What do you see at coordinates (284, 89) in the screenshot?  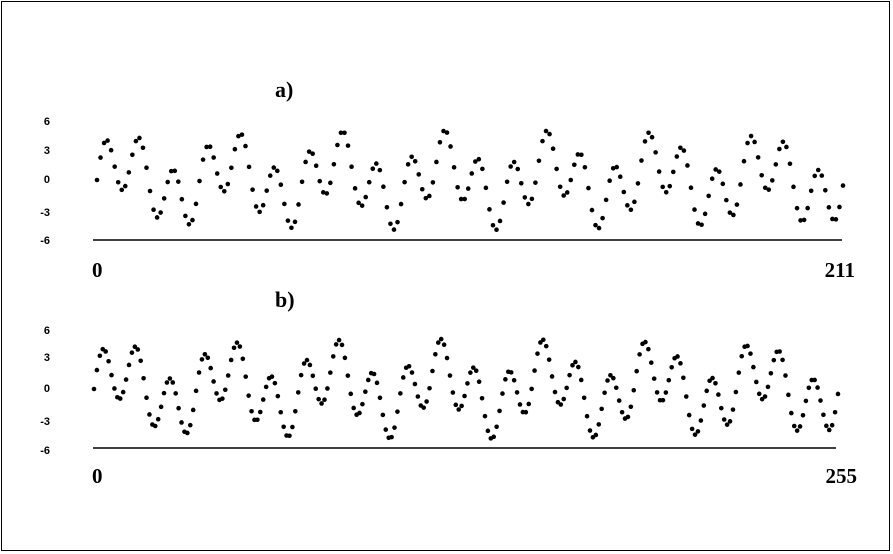 I see `panel-a-label: a)` at bounding box center [284, 89].